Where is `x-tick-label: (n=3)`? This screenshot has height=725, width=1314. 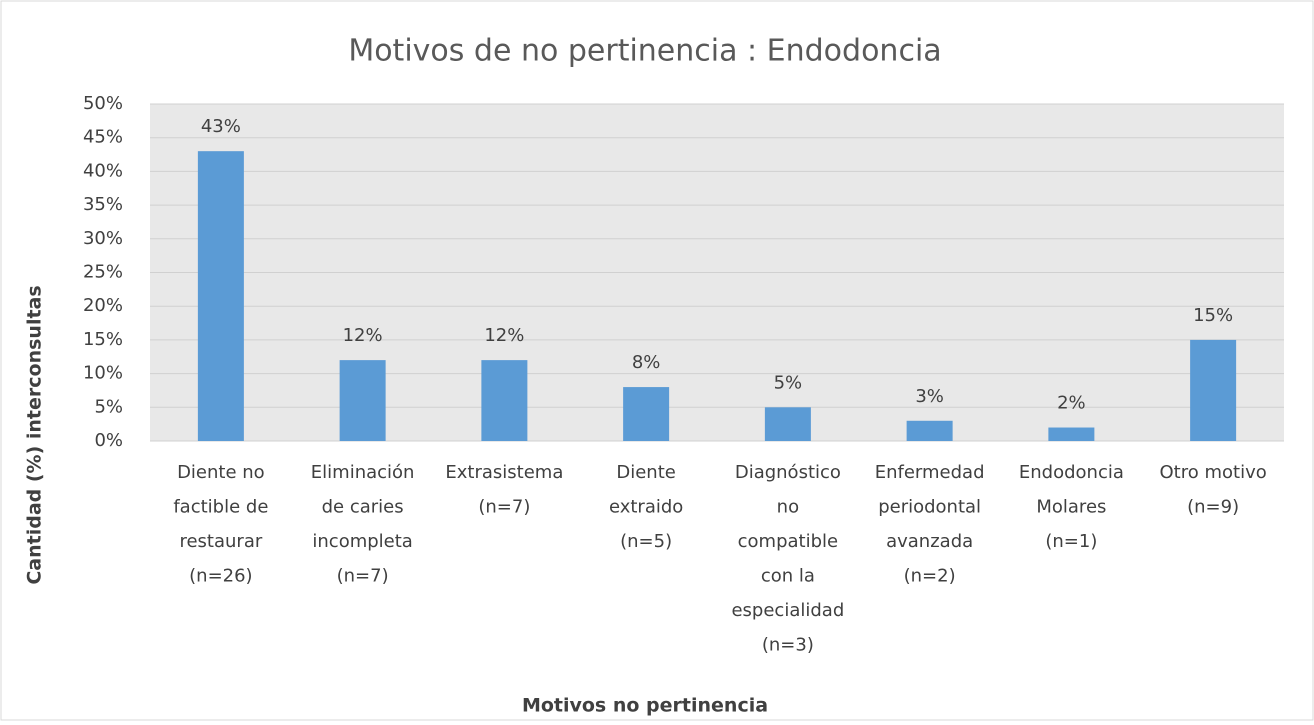
x-tick-label: (n=3) is located at coordinates (788, 645).